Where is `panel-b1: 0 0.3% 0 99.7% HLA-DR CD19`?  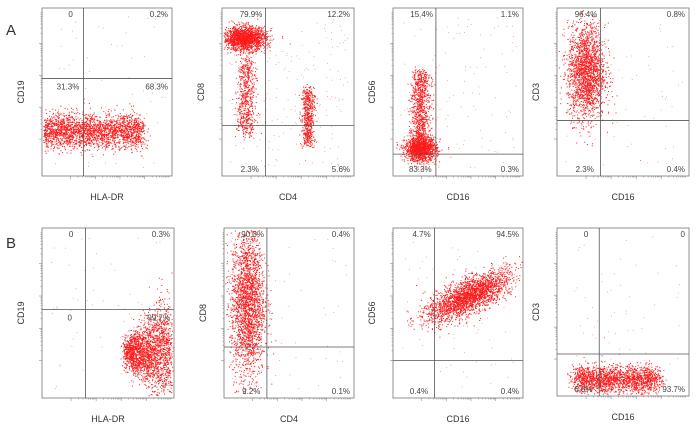
panel-b1: 0 0.3% 0 99.7% HLA-DR CD19 is located at coordinates (95, 329).